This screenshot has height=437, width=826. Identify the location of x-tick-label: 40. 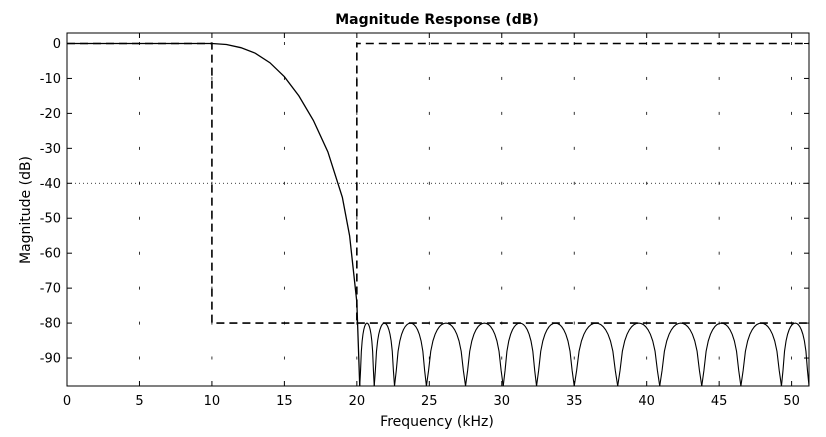
(646, 401).